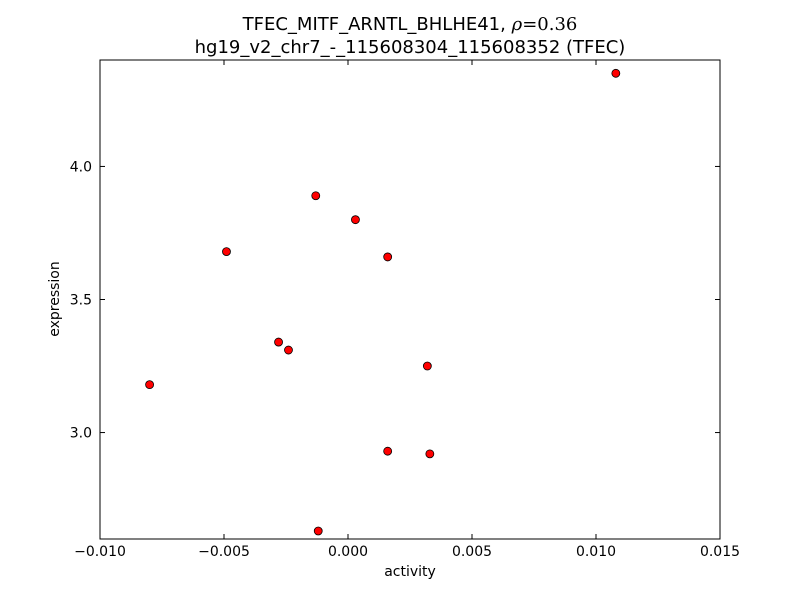 The width and height of the screenshot is (800, 600). What do you see at coordinates (720, 552) in the screenshot?
I see `x-tick-label: 0.015` at bounding box center [720, 552].